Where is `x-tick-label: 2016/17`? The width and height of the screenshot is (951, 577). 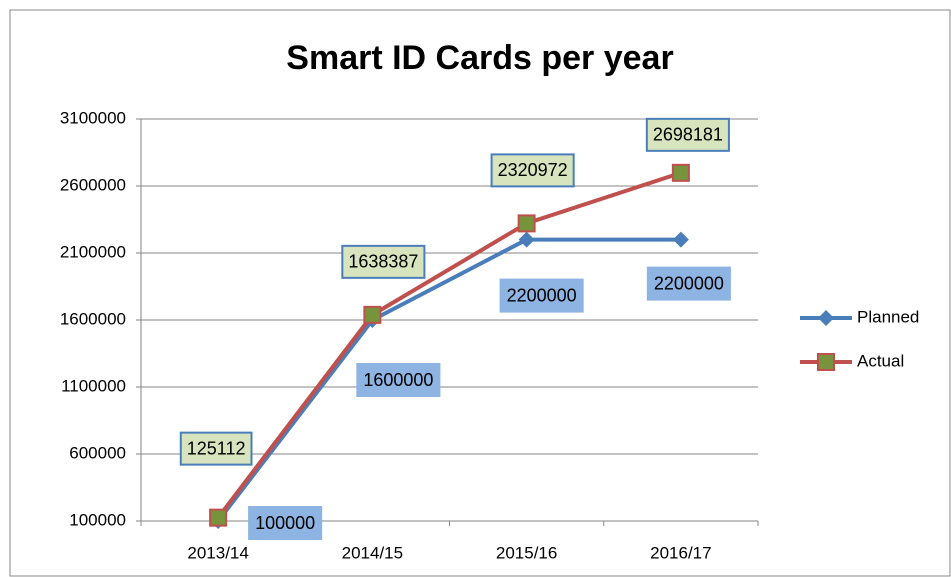 x-tick-label: 2016/17 is located at coordinates (680, 552).